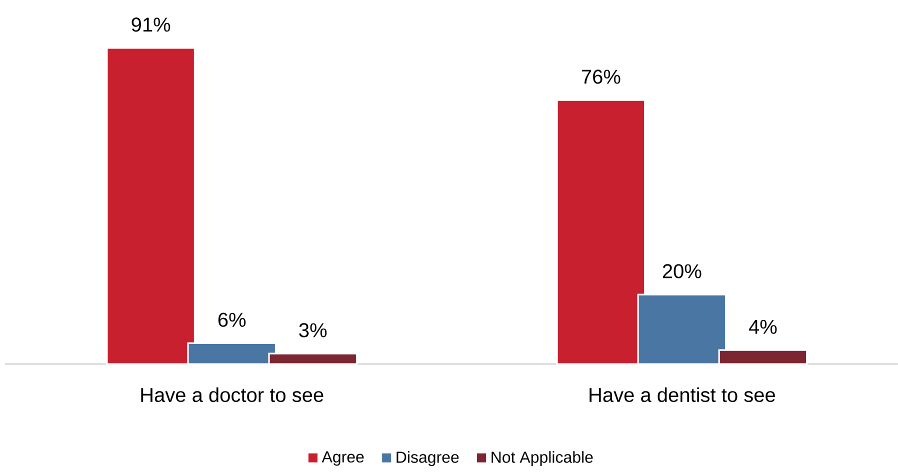  I want to click on x-tick-label: Have a dentist to see, so click(682, 394).